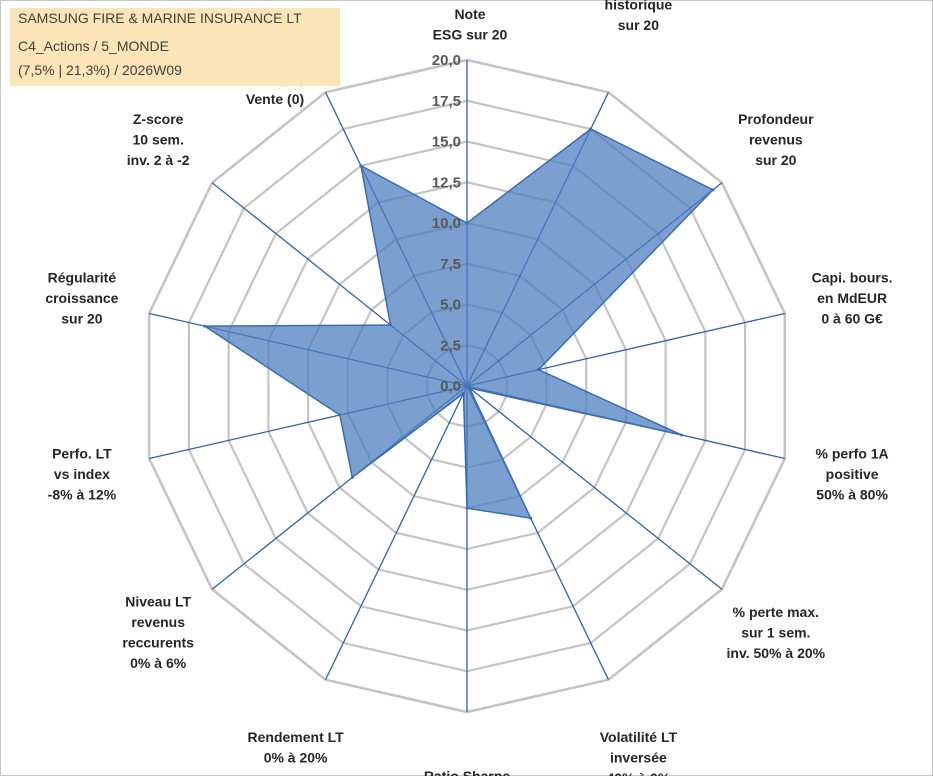 This screenshot has height=776, width=933. I want to click on axis-label-line: Vente (0), so click(275, 99).